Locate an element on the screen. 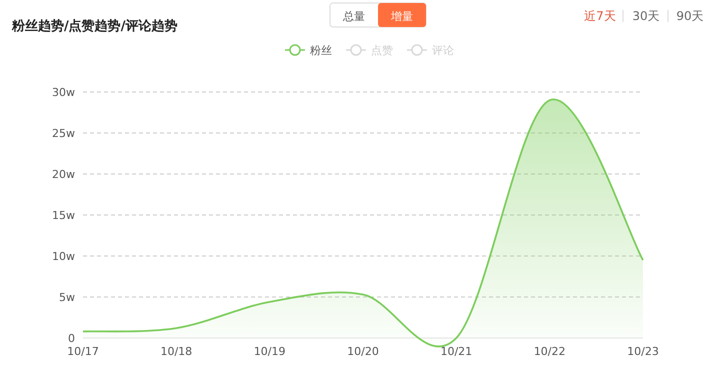 Image resolution: width=720 pixels, height=369 pixels. x-tick-label: 10/22 is located at coordinates (550, 351).